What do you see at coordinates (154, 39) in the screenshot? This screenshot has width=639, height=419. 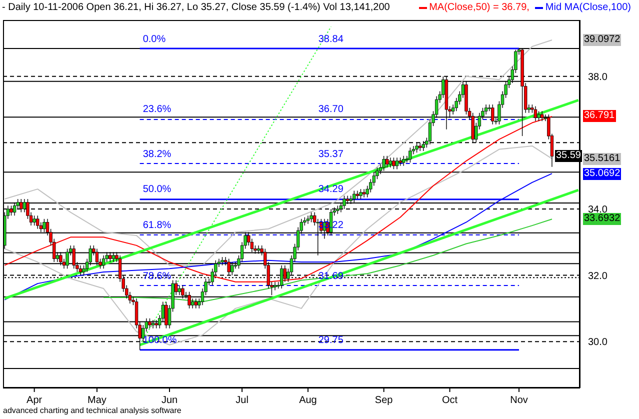 I see `annotation: 0.0%` at bounding box center [154, 39].